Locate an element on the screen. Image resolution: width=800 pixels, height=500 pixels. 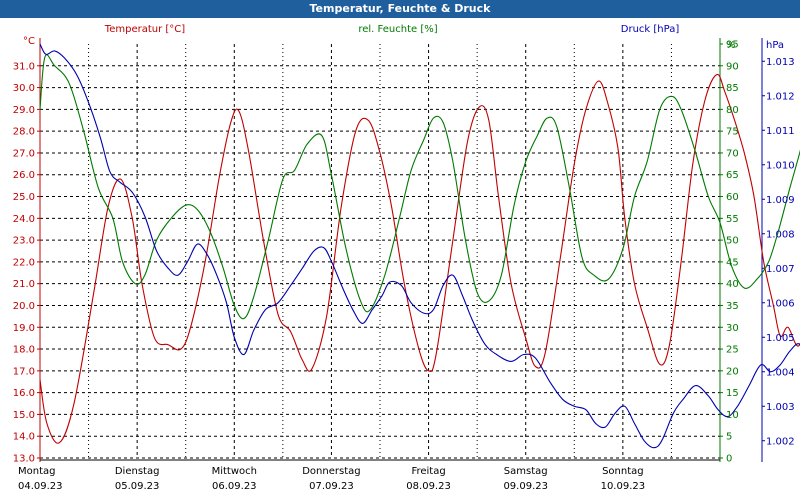
temperature-tick-label: 29.0 is located at coordinates (24, 110).